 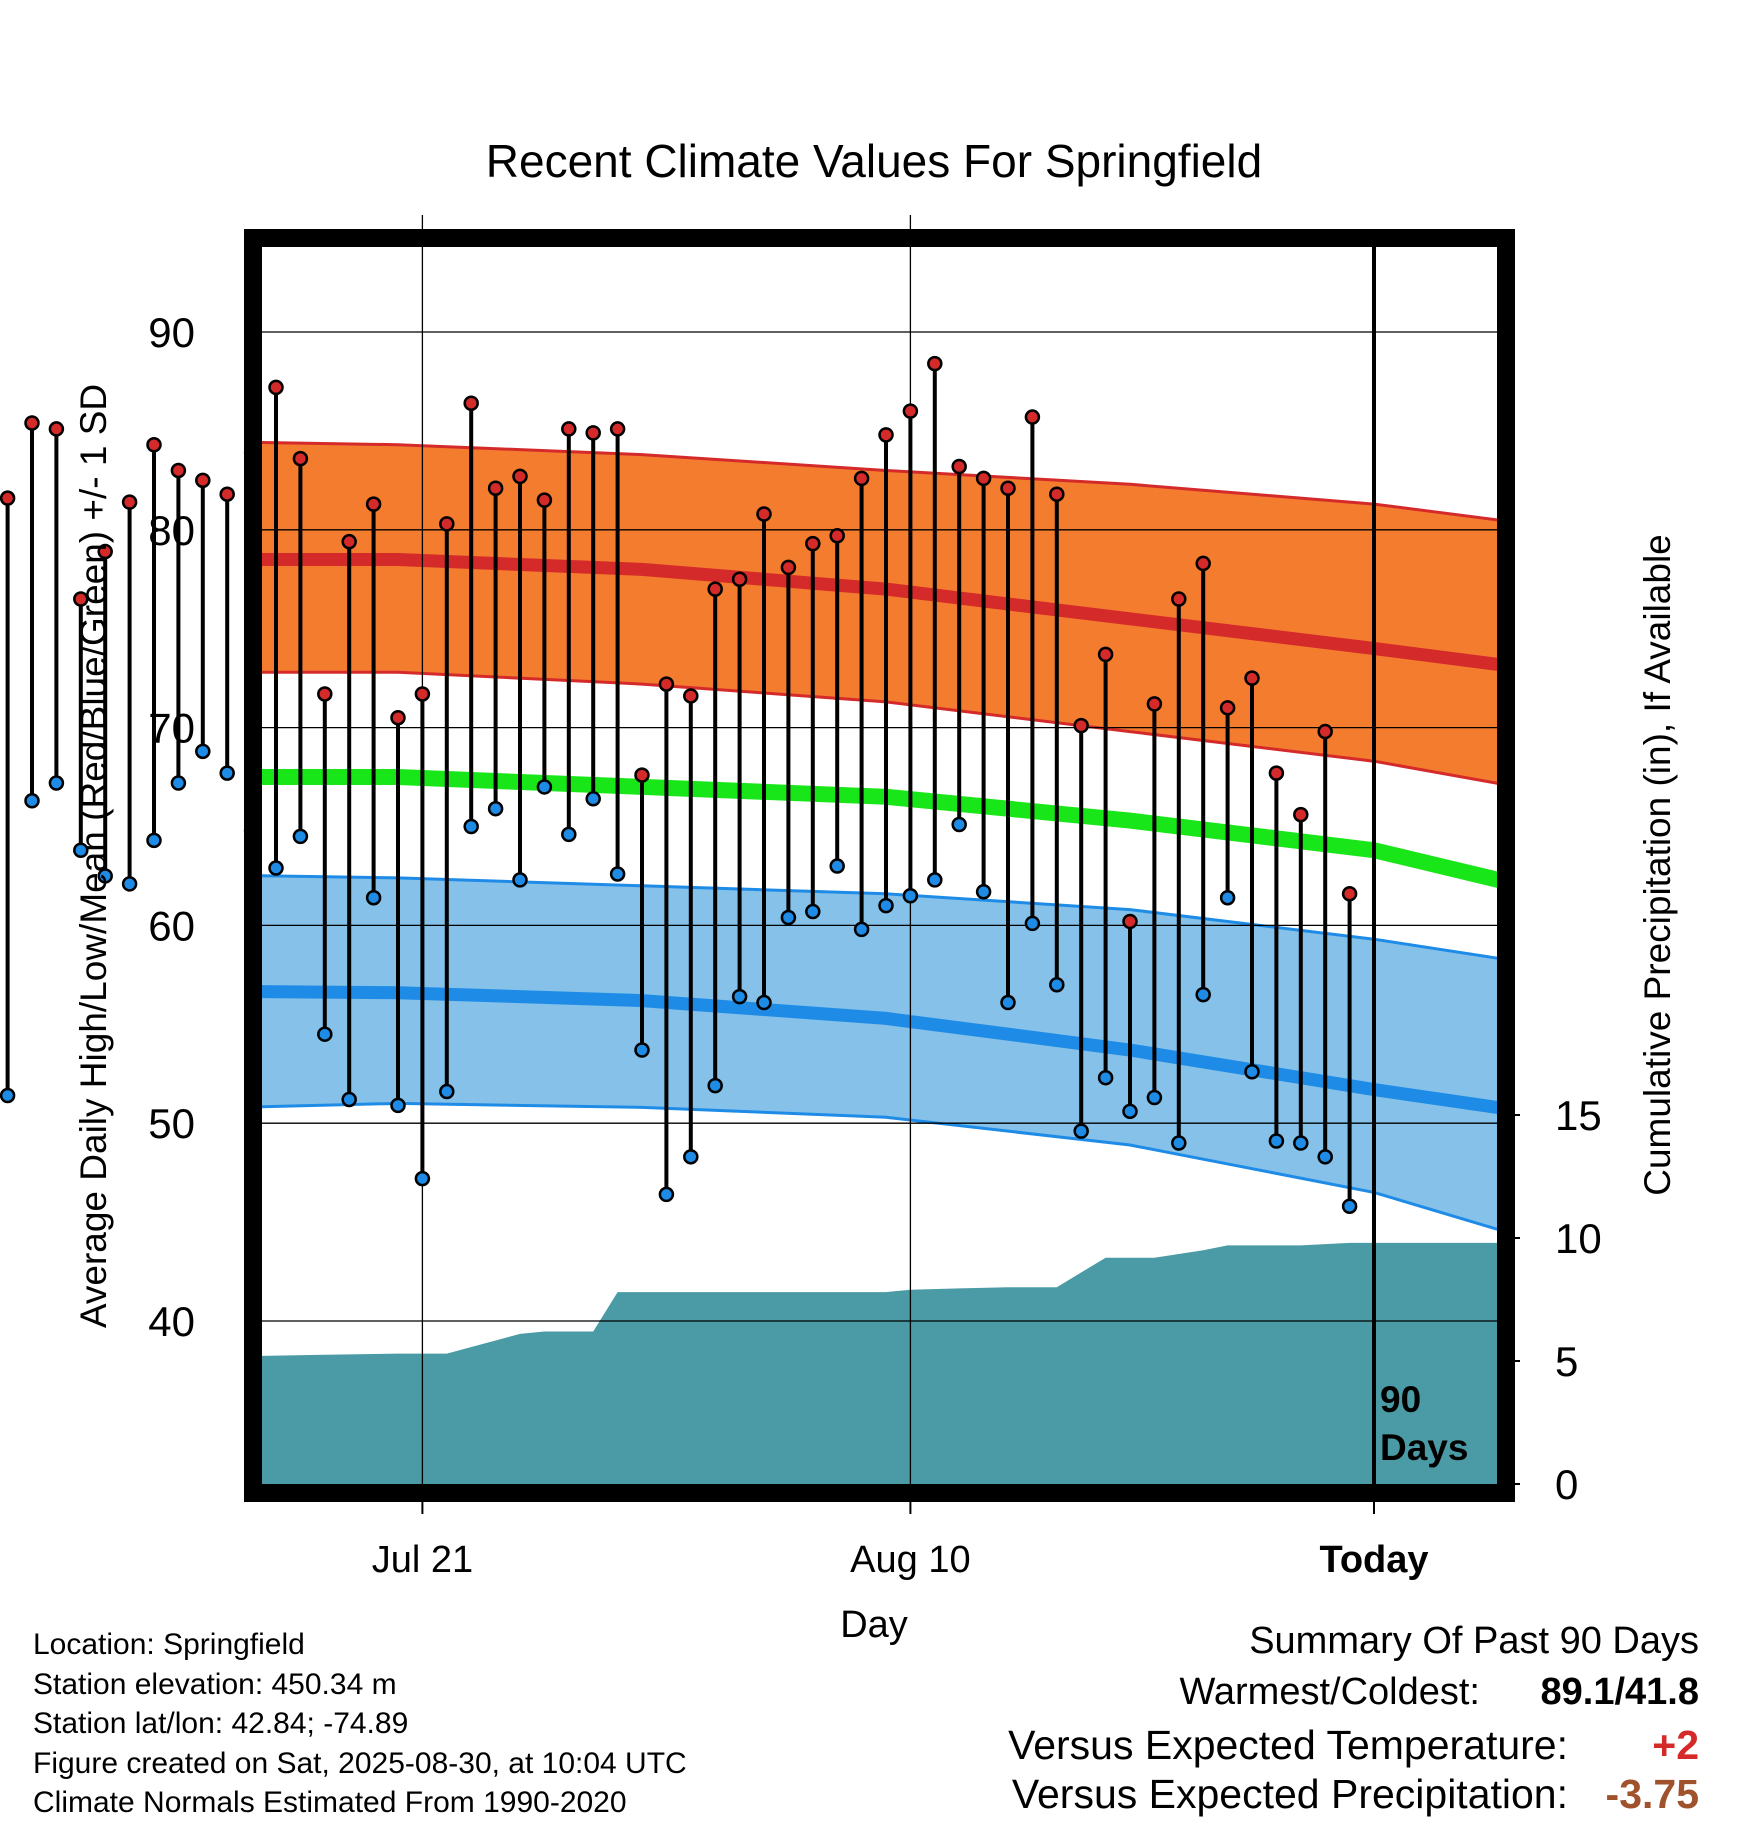 I want to click on y-tick-label: 80, so click(x=171, y=530).